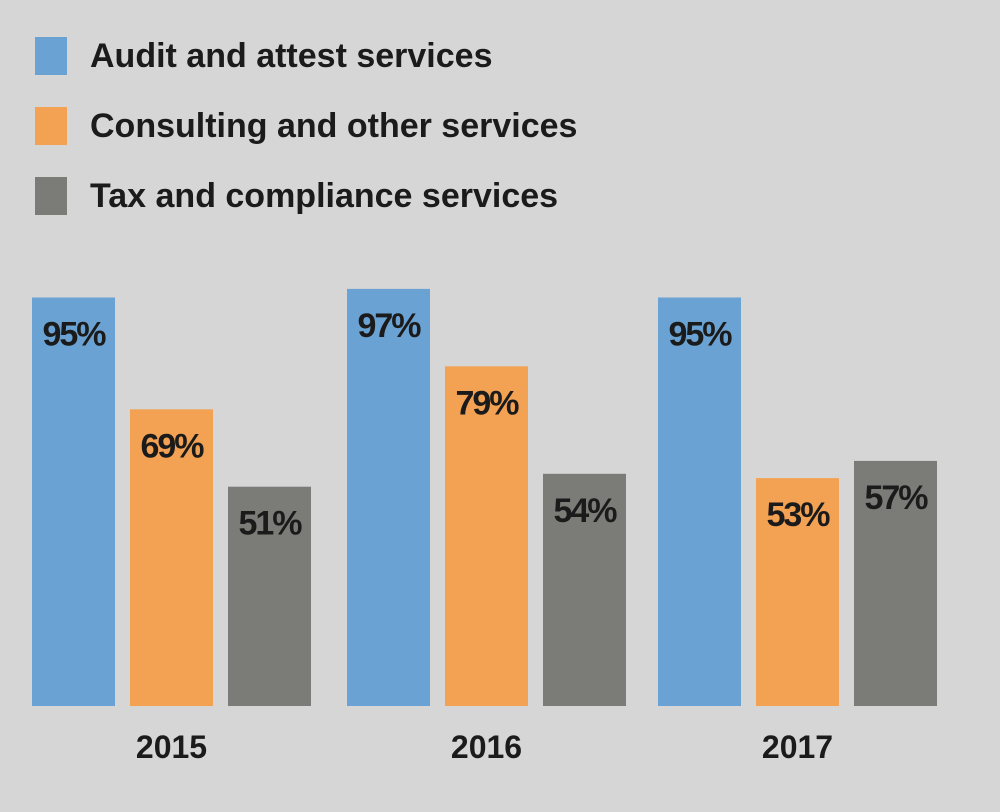 This screenshot has height=812, width=1000. I want to click on value-label-2016-series-1: 97%, so click(389, 326).